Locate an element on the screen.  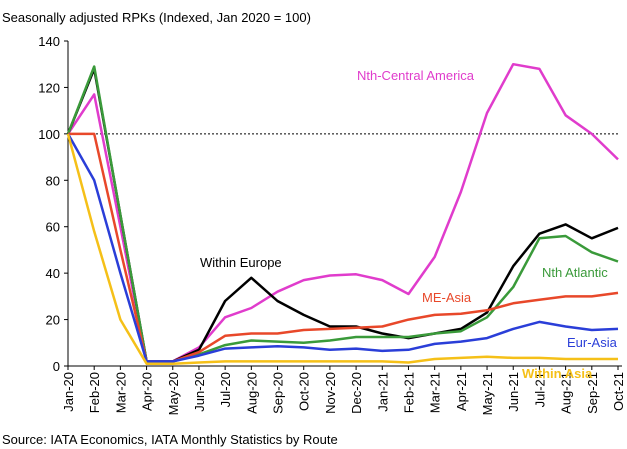
series-label: ME-Asia is located at coordinates (447, 297).